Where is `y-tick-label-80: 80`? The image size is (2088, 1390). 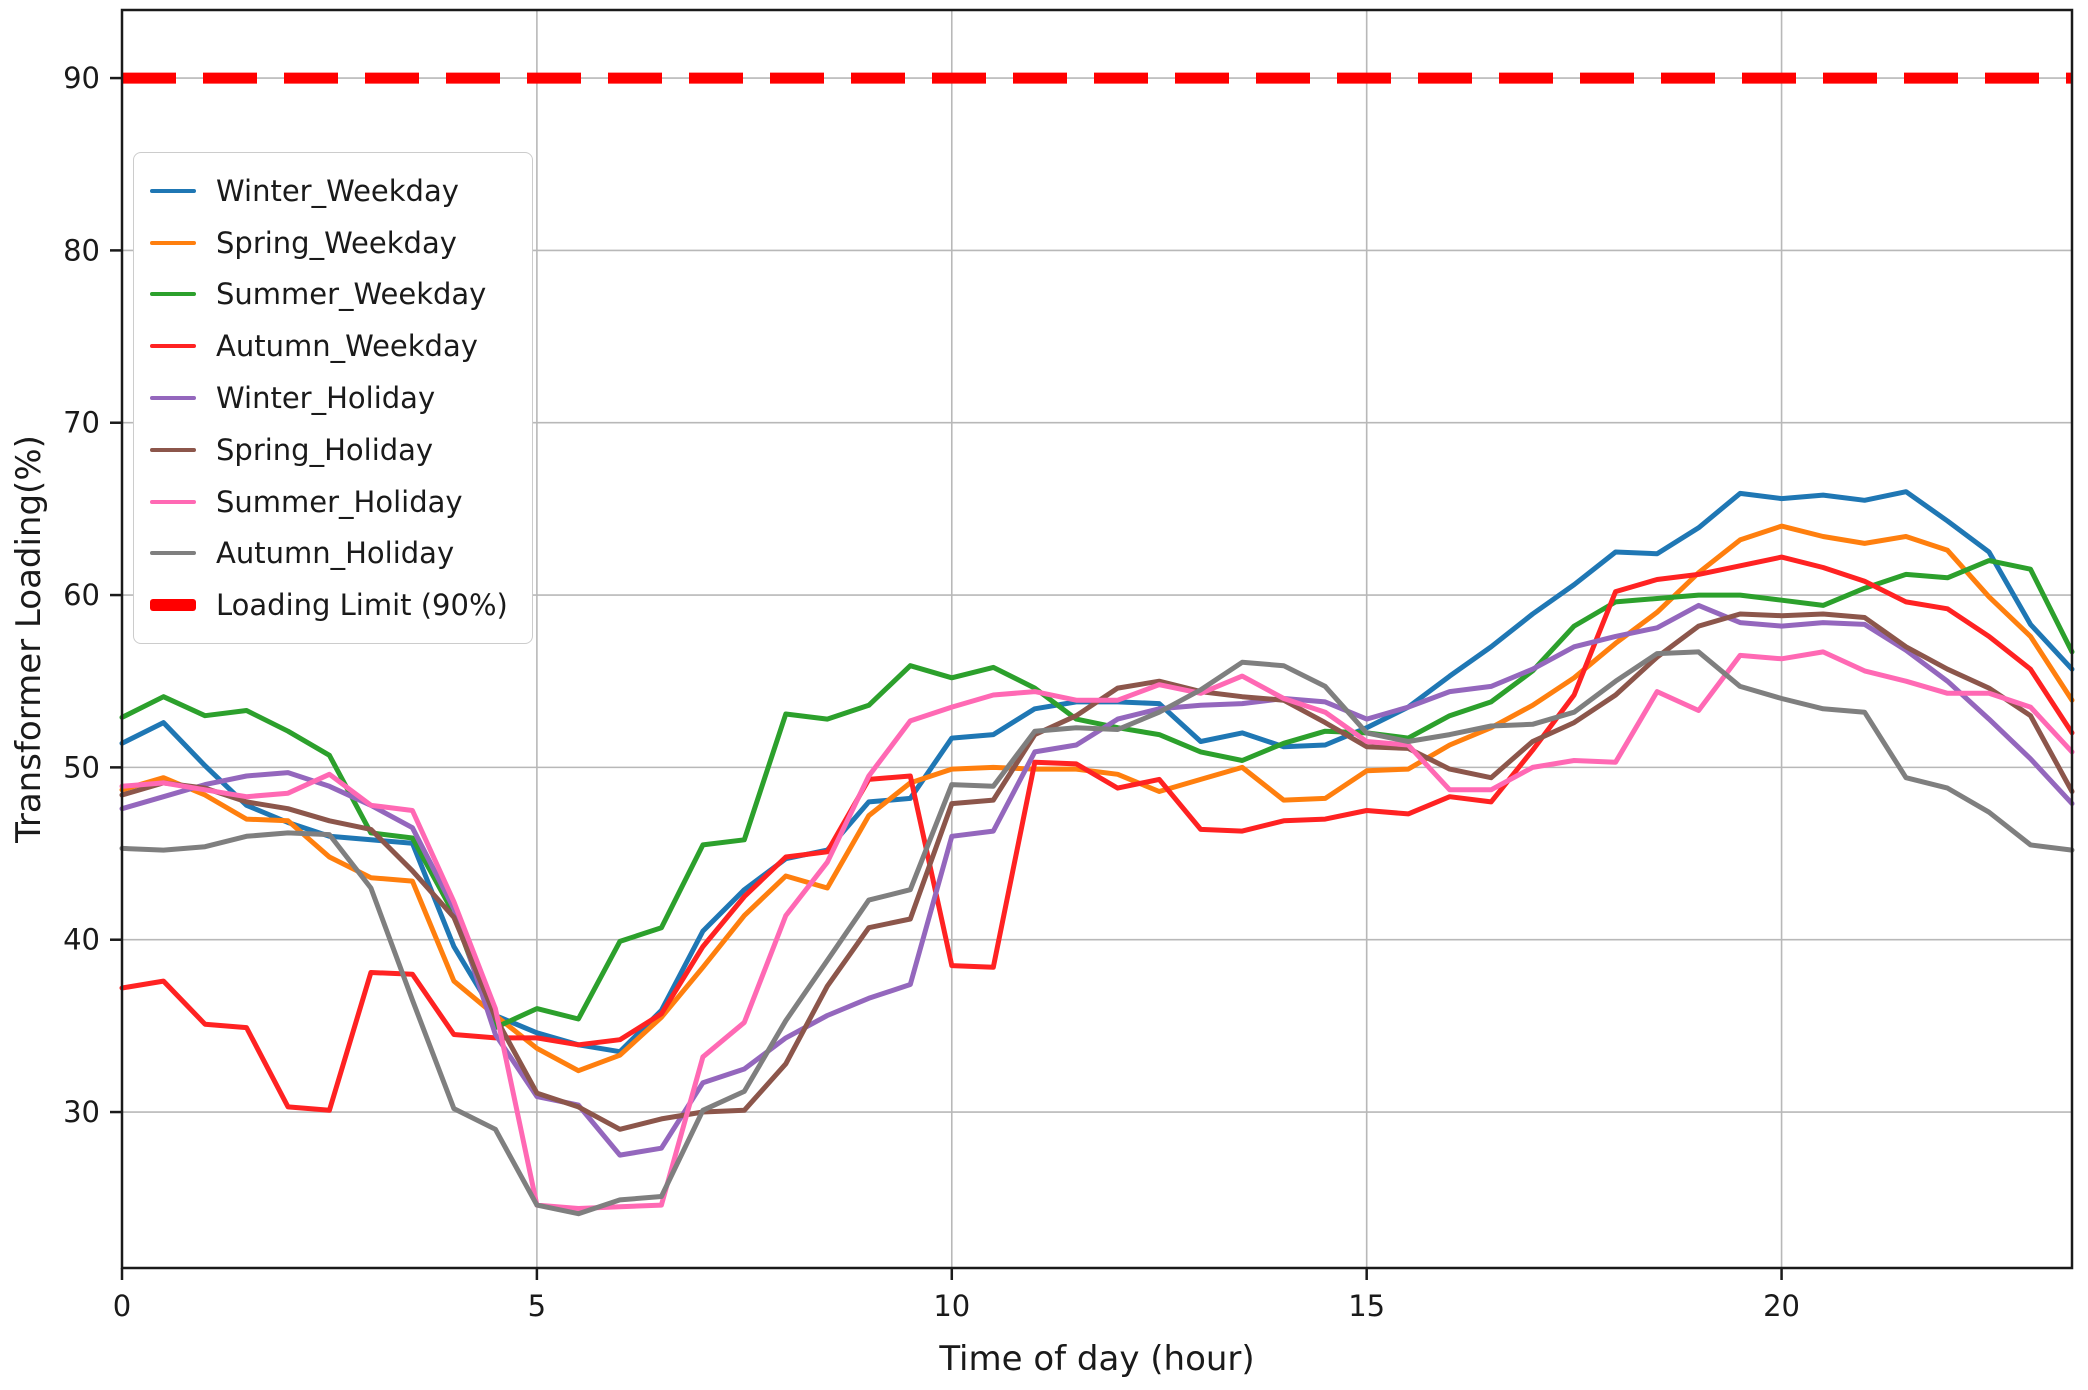
y-tick-label-80: 80 is located at coordinates (81, 250).